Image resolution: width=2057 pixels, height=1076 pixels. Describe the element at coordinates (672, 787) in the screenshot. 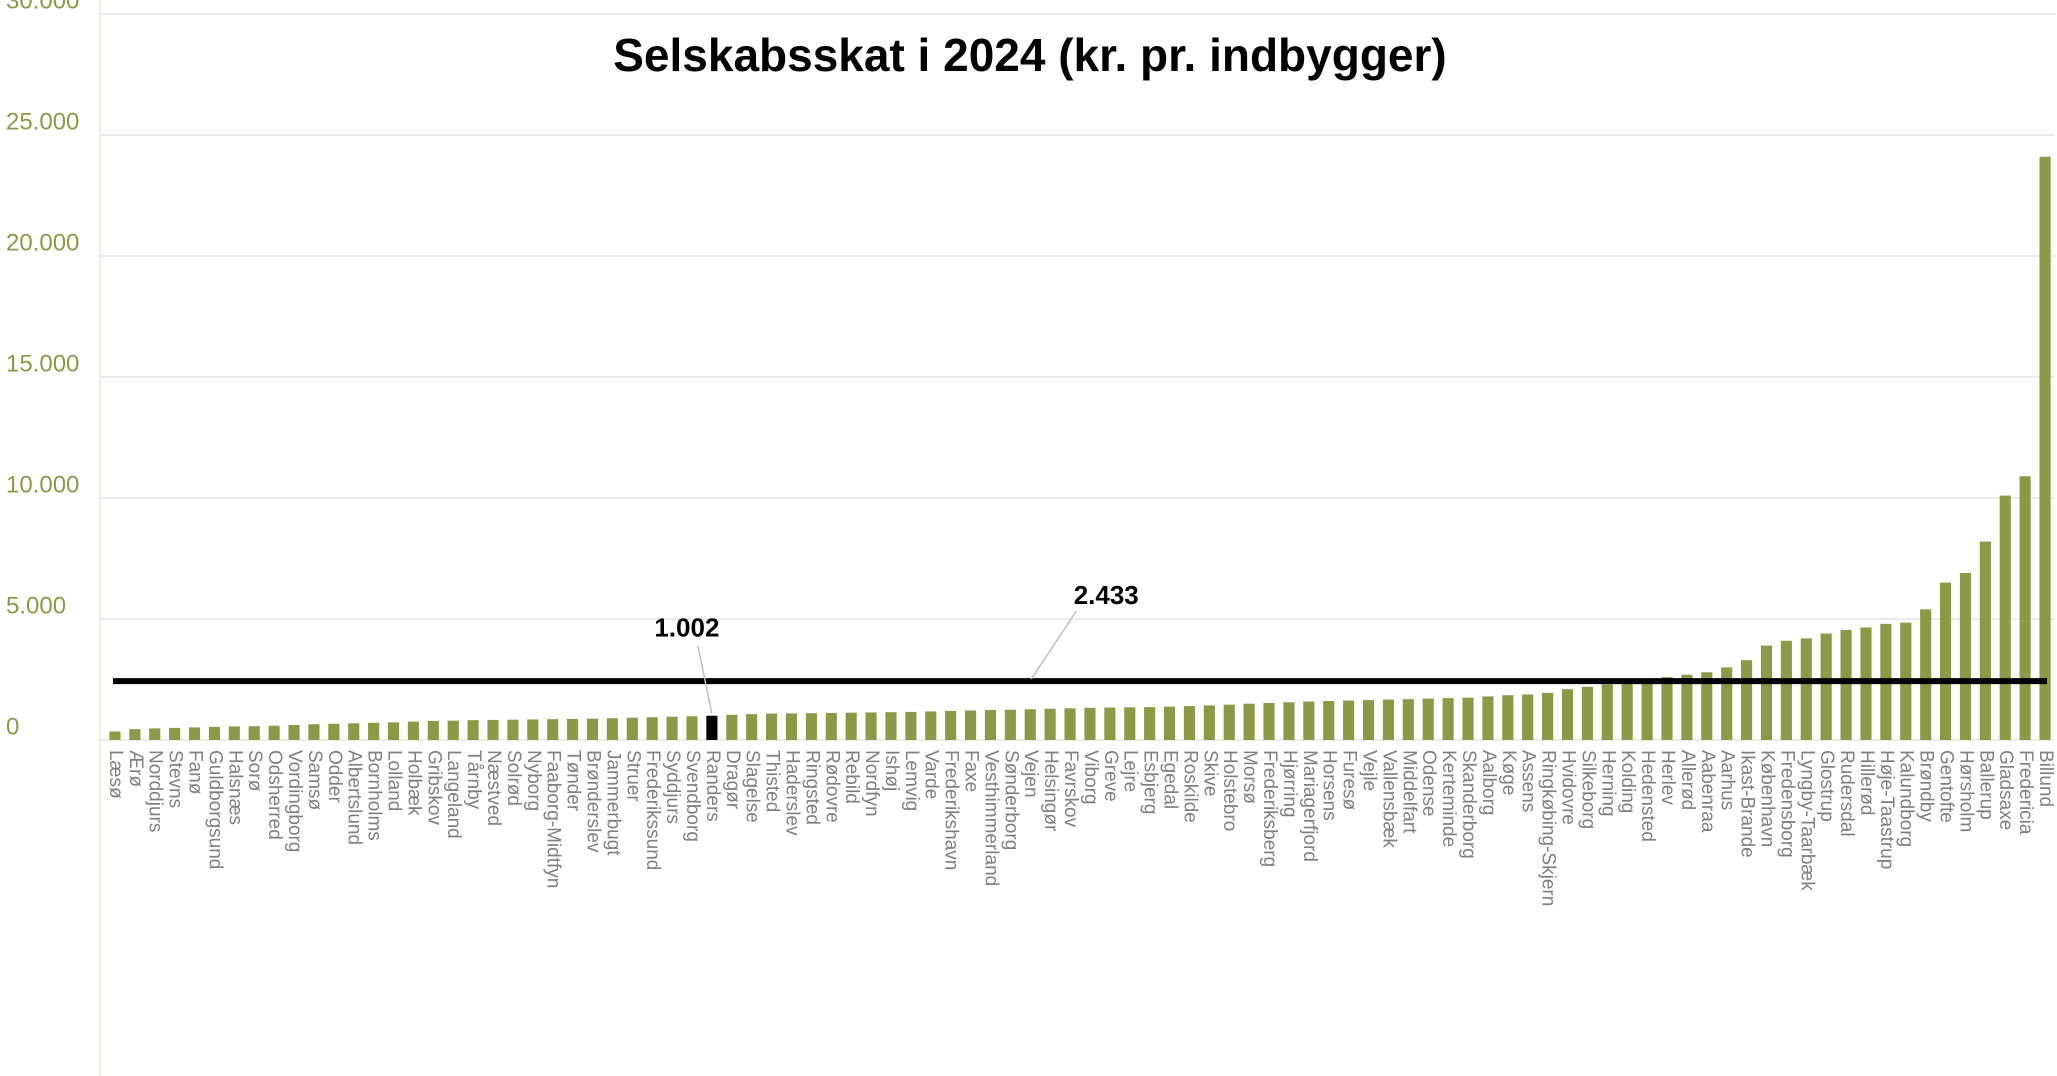

I see `x-tick-label: Syddjurs` at that location.